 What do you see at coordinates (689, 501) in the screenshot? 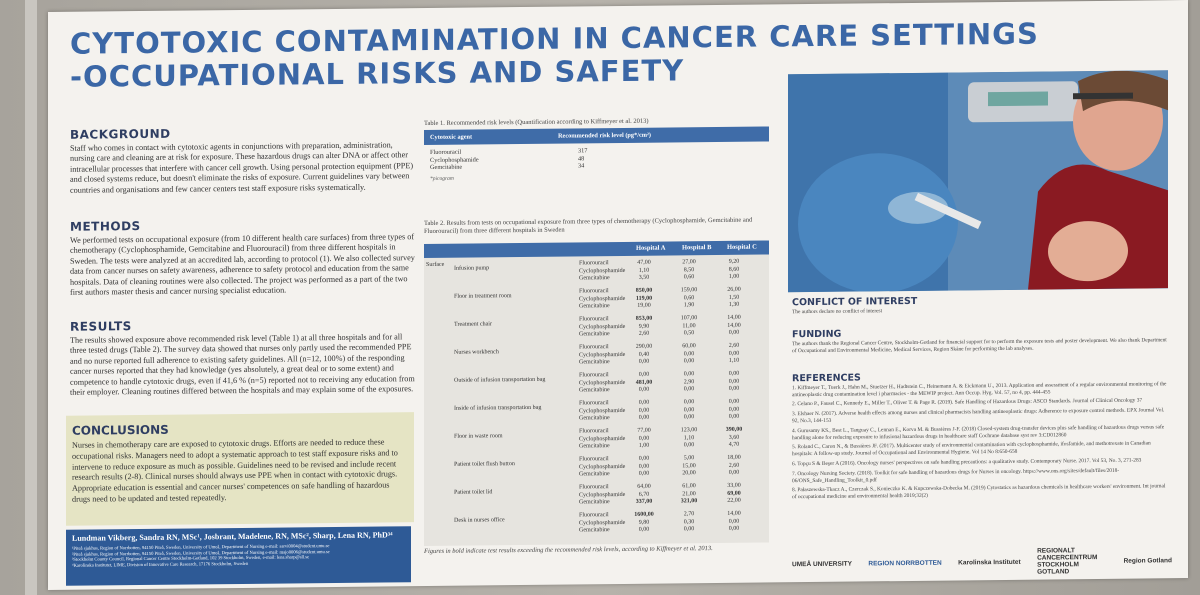
I see `value-hospital-b: 321,00` at bounding box center [689, 501].